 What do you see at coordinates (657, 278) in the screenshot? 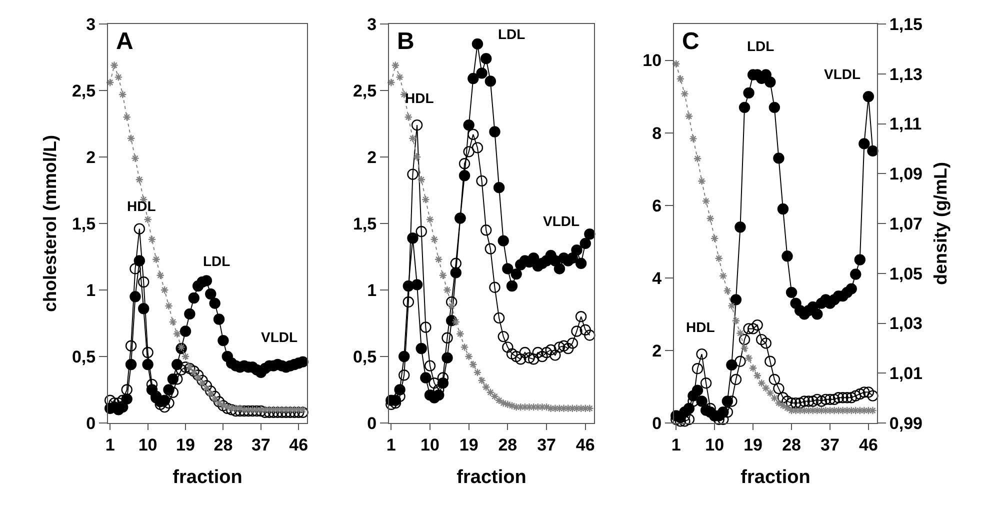
I see `y-tick-label: 4` at bounding box center [657, 278].